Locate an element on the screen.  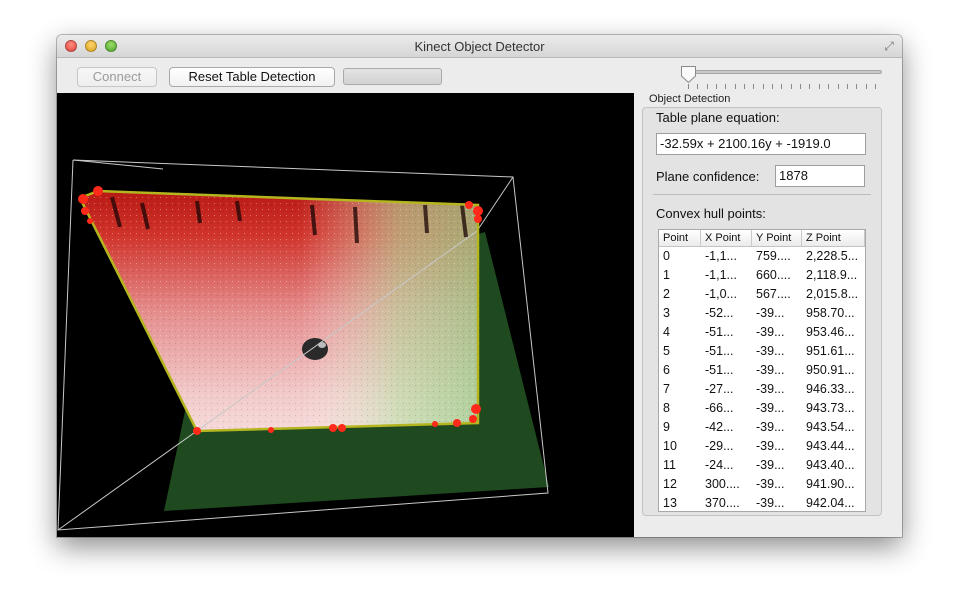
column-header-z: Z Point is located at coordinates (833, 238).